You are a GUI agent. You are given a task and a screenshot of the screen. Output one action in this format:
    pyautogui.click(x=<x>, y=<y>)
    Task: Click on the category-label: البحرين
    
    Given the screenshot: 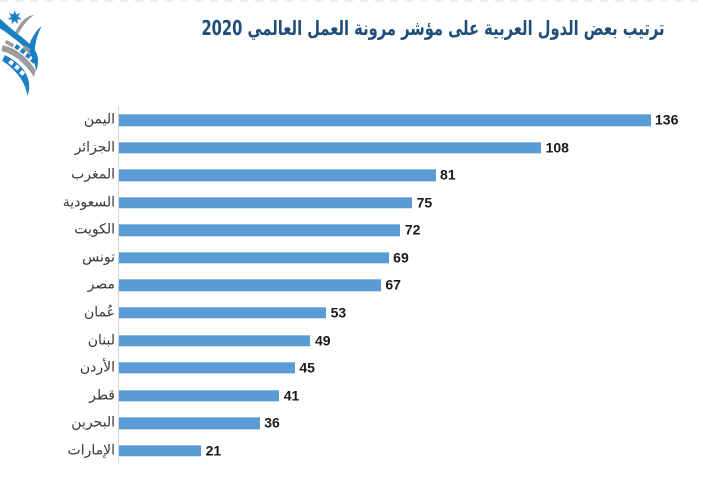 What is the action you would take?
    pyautogui.click(x=93, y=422)
    